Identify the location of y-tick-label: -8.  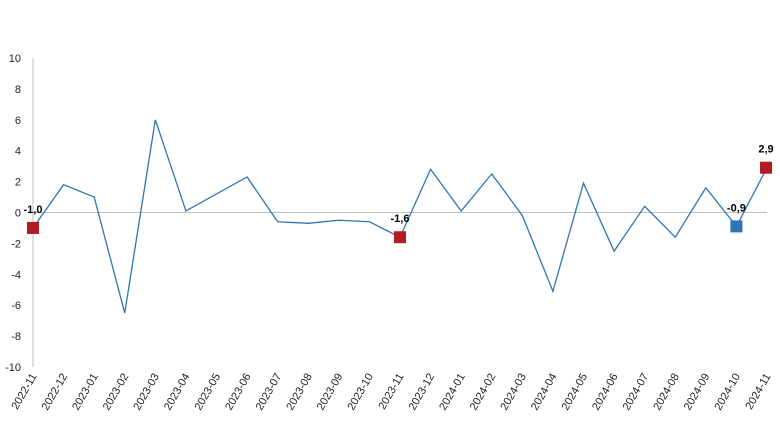
(16, 337).